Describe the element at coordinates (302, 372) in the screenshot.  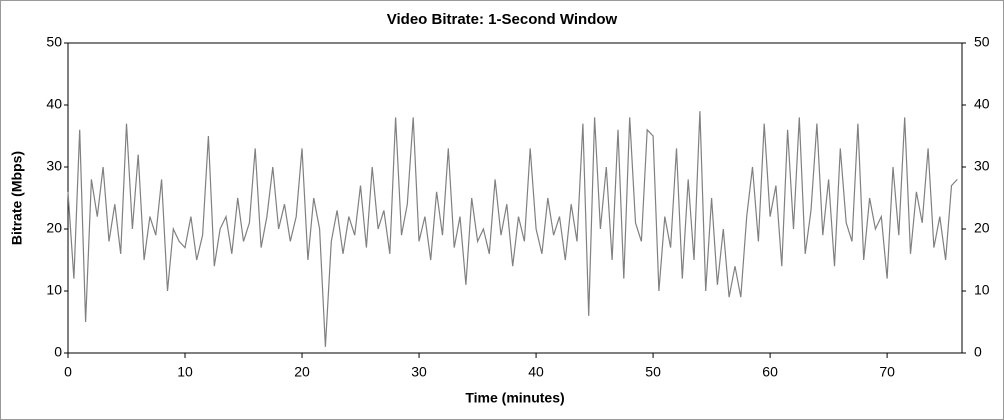
I see `x-tick-label: 20` at that location.